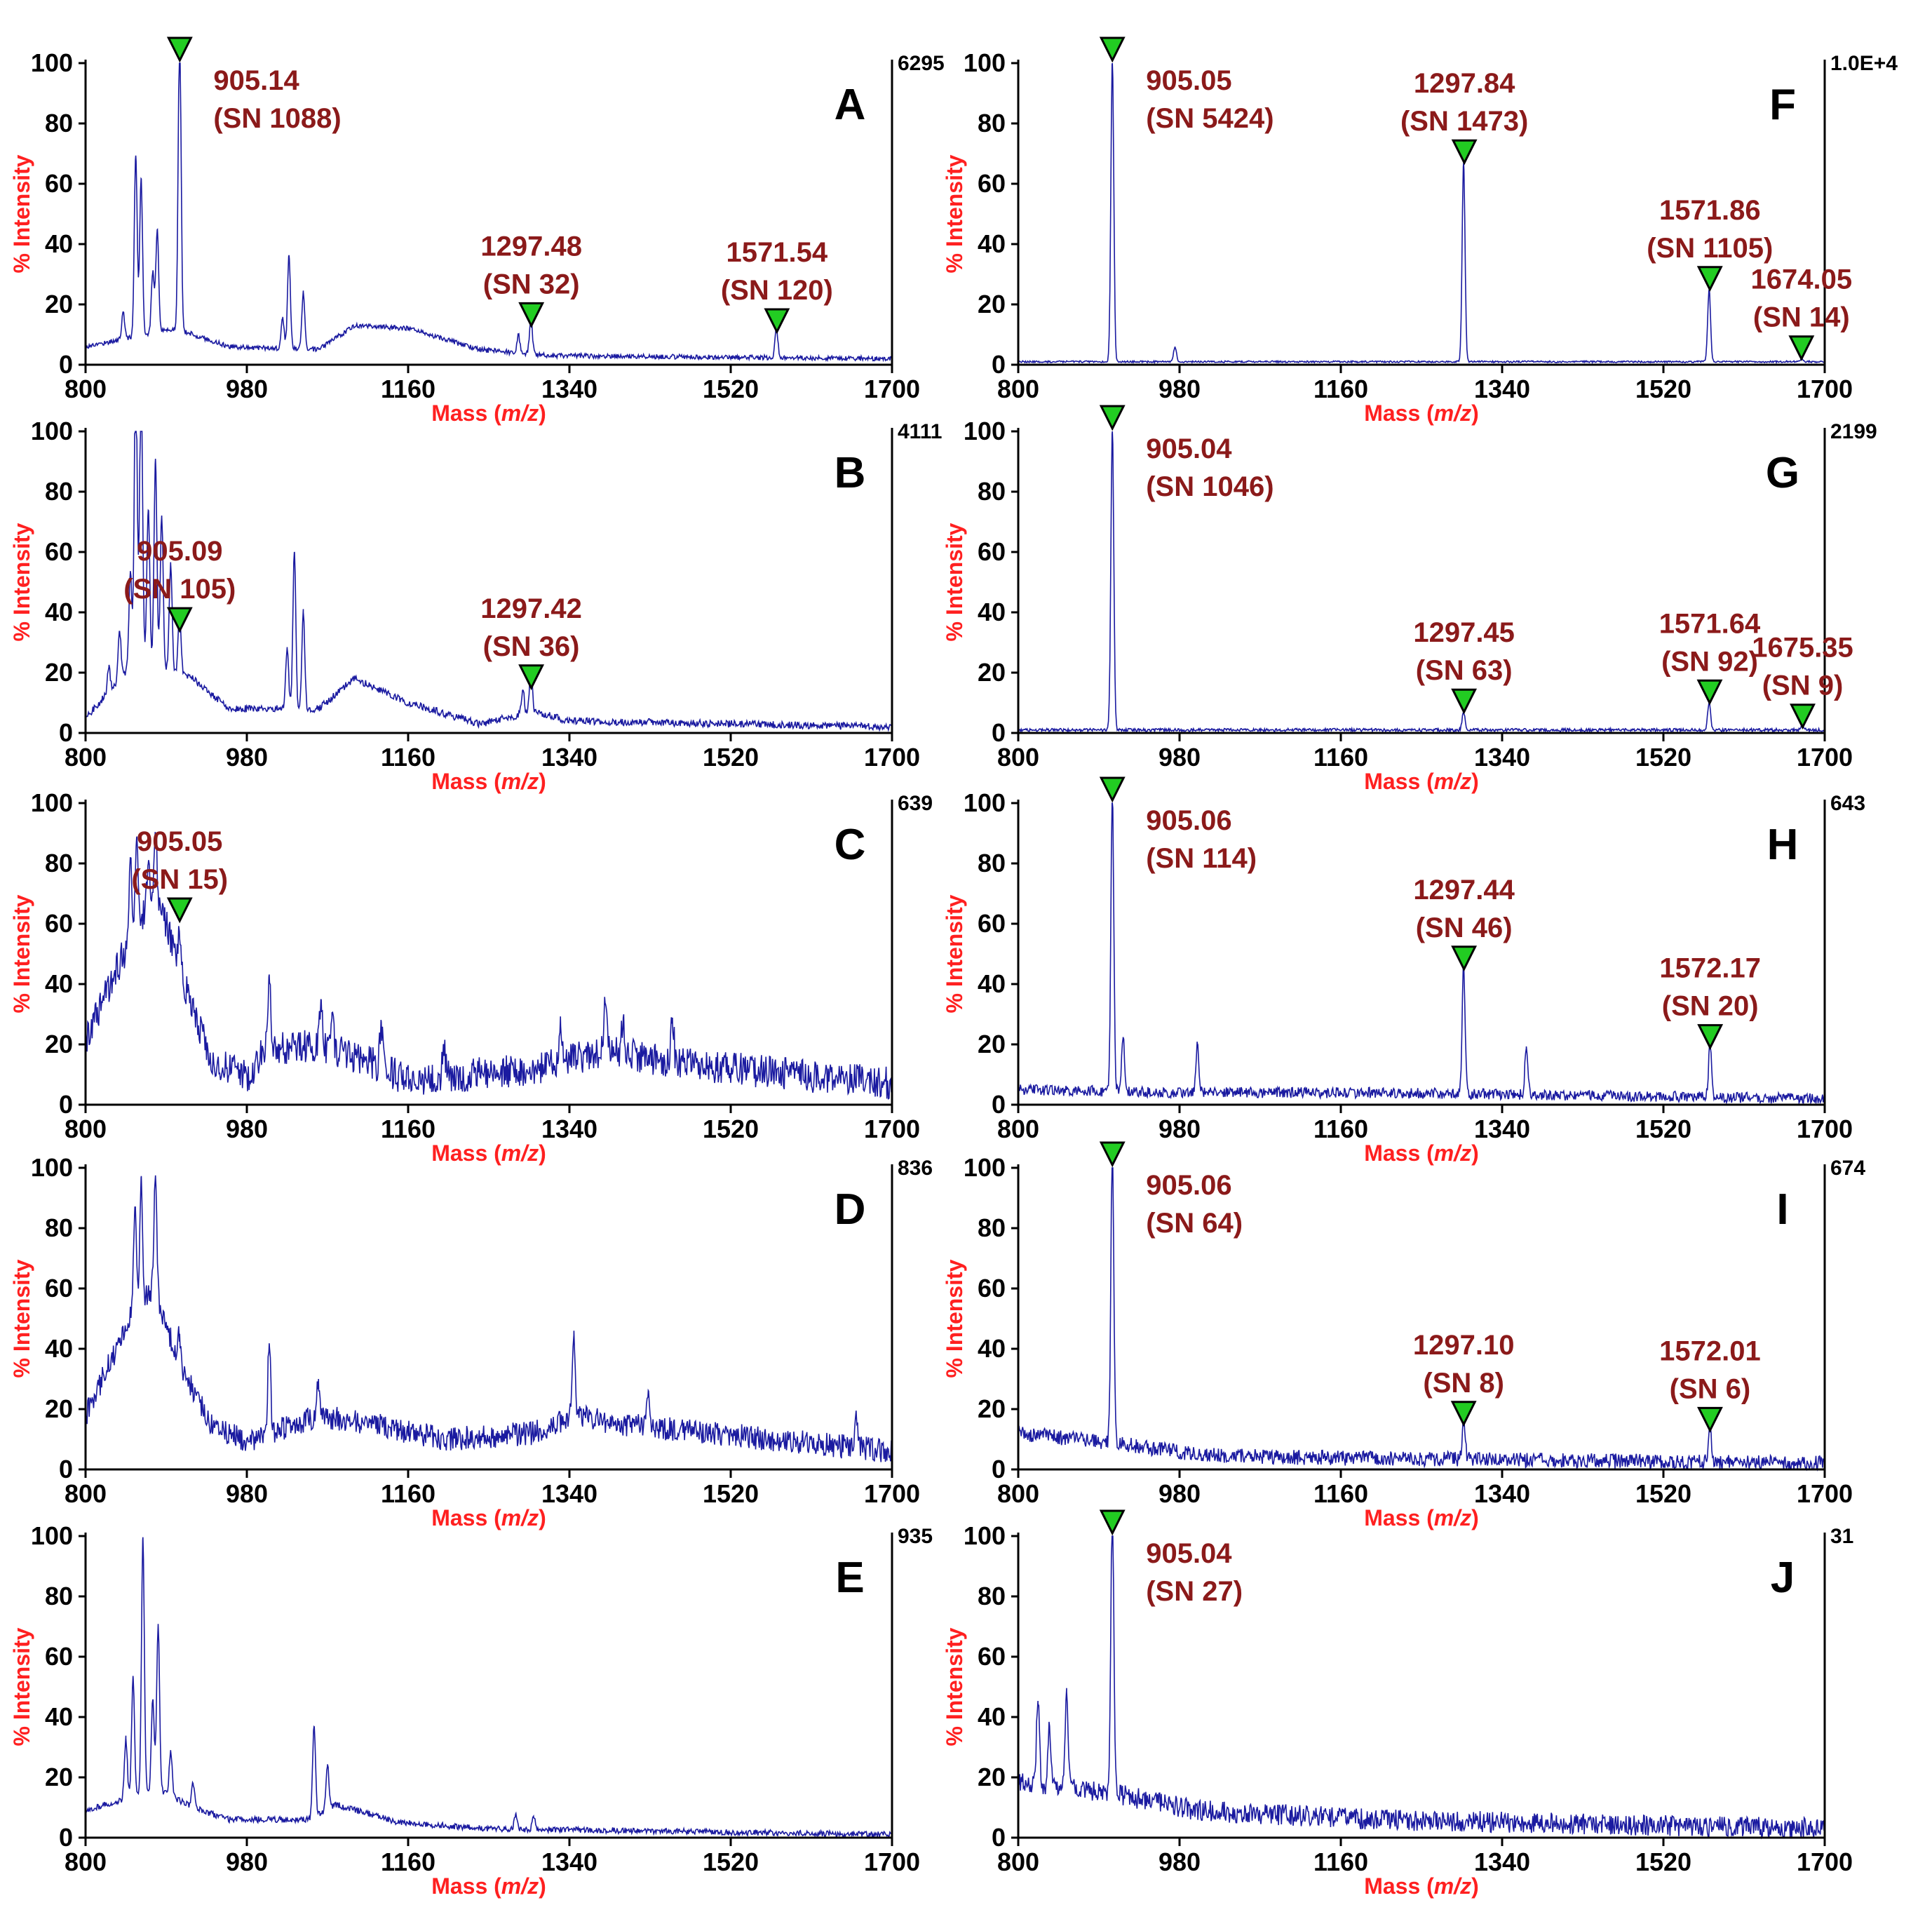 Image resolution: width=1932 pixels, height=1905 pixels. What do you see at coordinates (1853, 431) in the screenshot?
I see `max-intensity-label: 2199` at bounding box center [1853, 431].